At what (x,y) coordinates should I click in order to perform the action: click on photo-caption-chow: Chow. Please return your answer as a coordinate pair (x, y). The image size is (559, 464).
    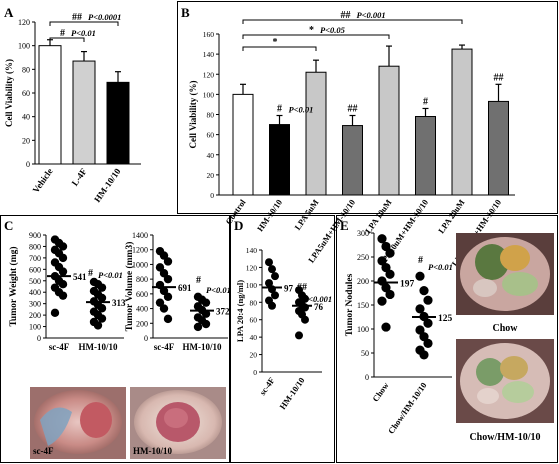
    Looking at the image, I should click on (505, 328).